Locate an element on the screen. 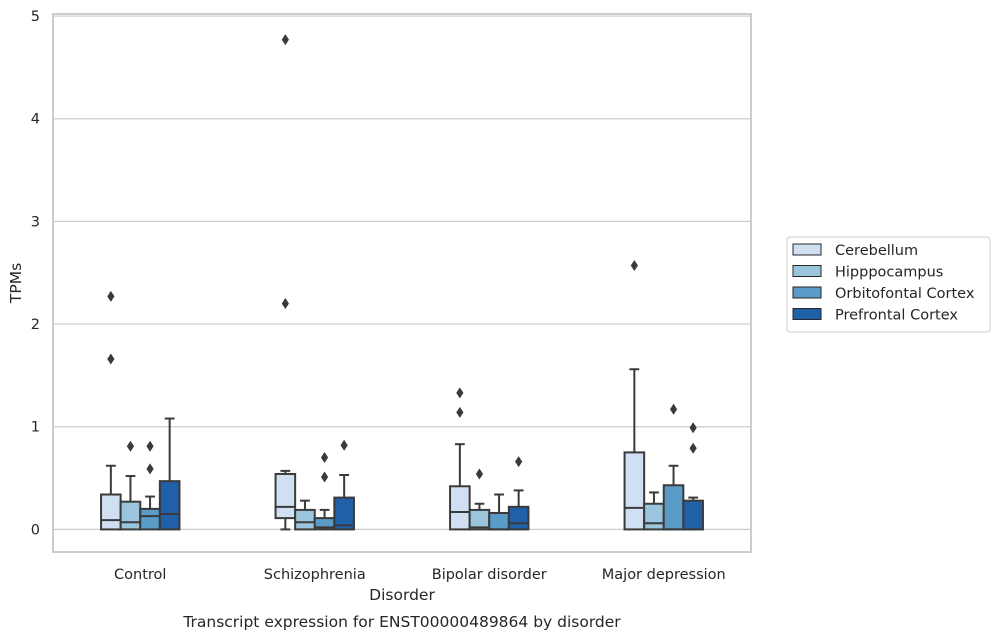 Image resolution: width=999 pixels, height=639 pixels. x-tick-label: Control is located at coordinates (140, 575).